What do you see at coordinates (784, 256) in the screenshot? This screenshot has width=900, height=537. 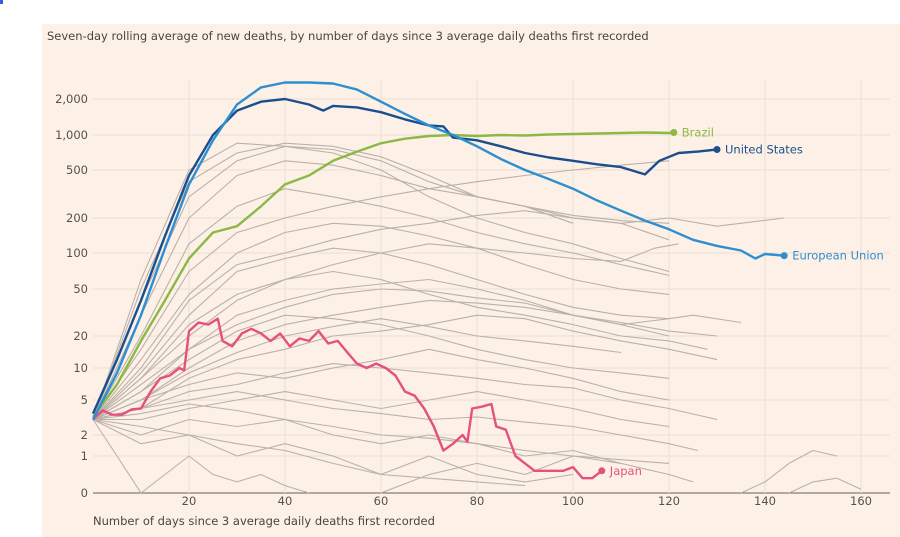 I see `european-union-end-marker` at bounding box center [784, 256].